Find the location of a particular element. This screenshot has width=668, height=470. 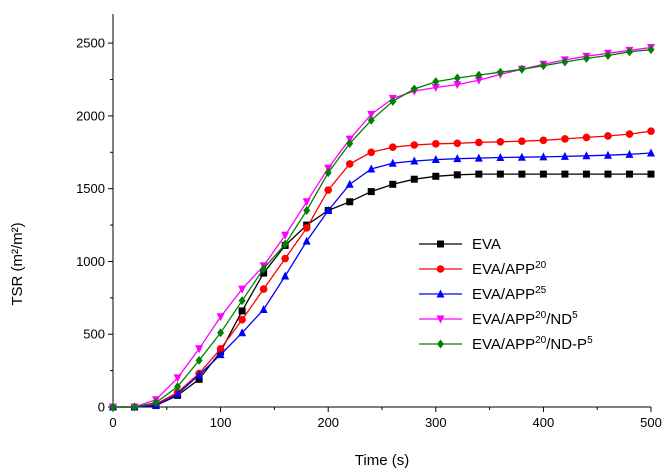

x-tick-label: 100 is located at coordinates (221, 422).